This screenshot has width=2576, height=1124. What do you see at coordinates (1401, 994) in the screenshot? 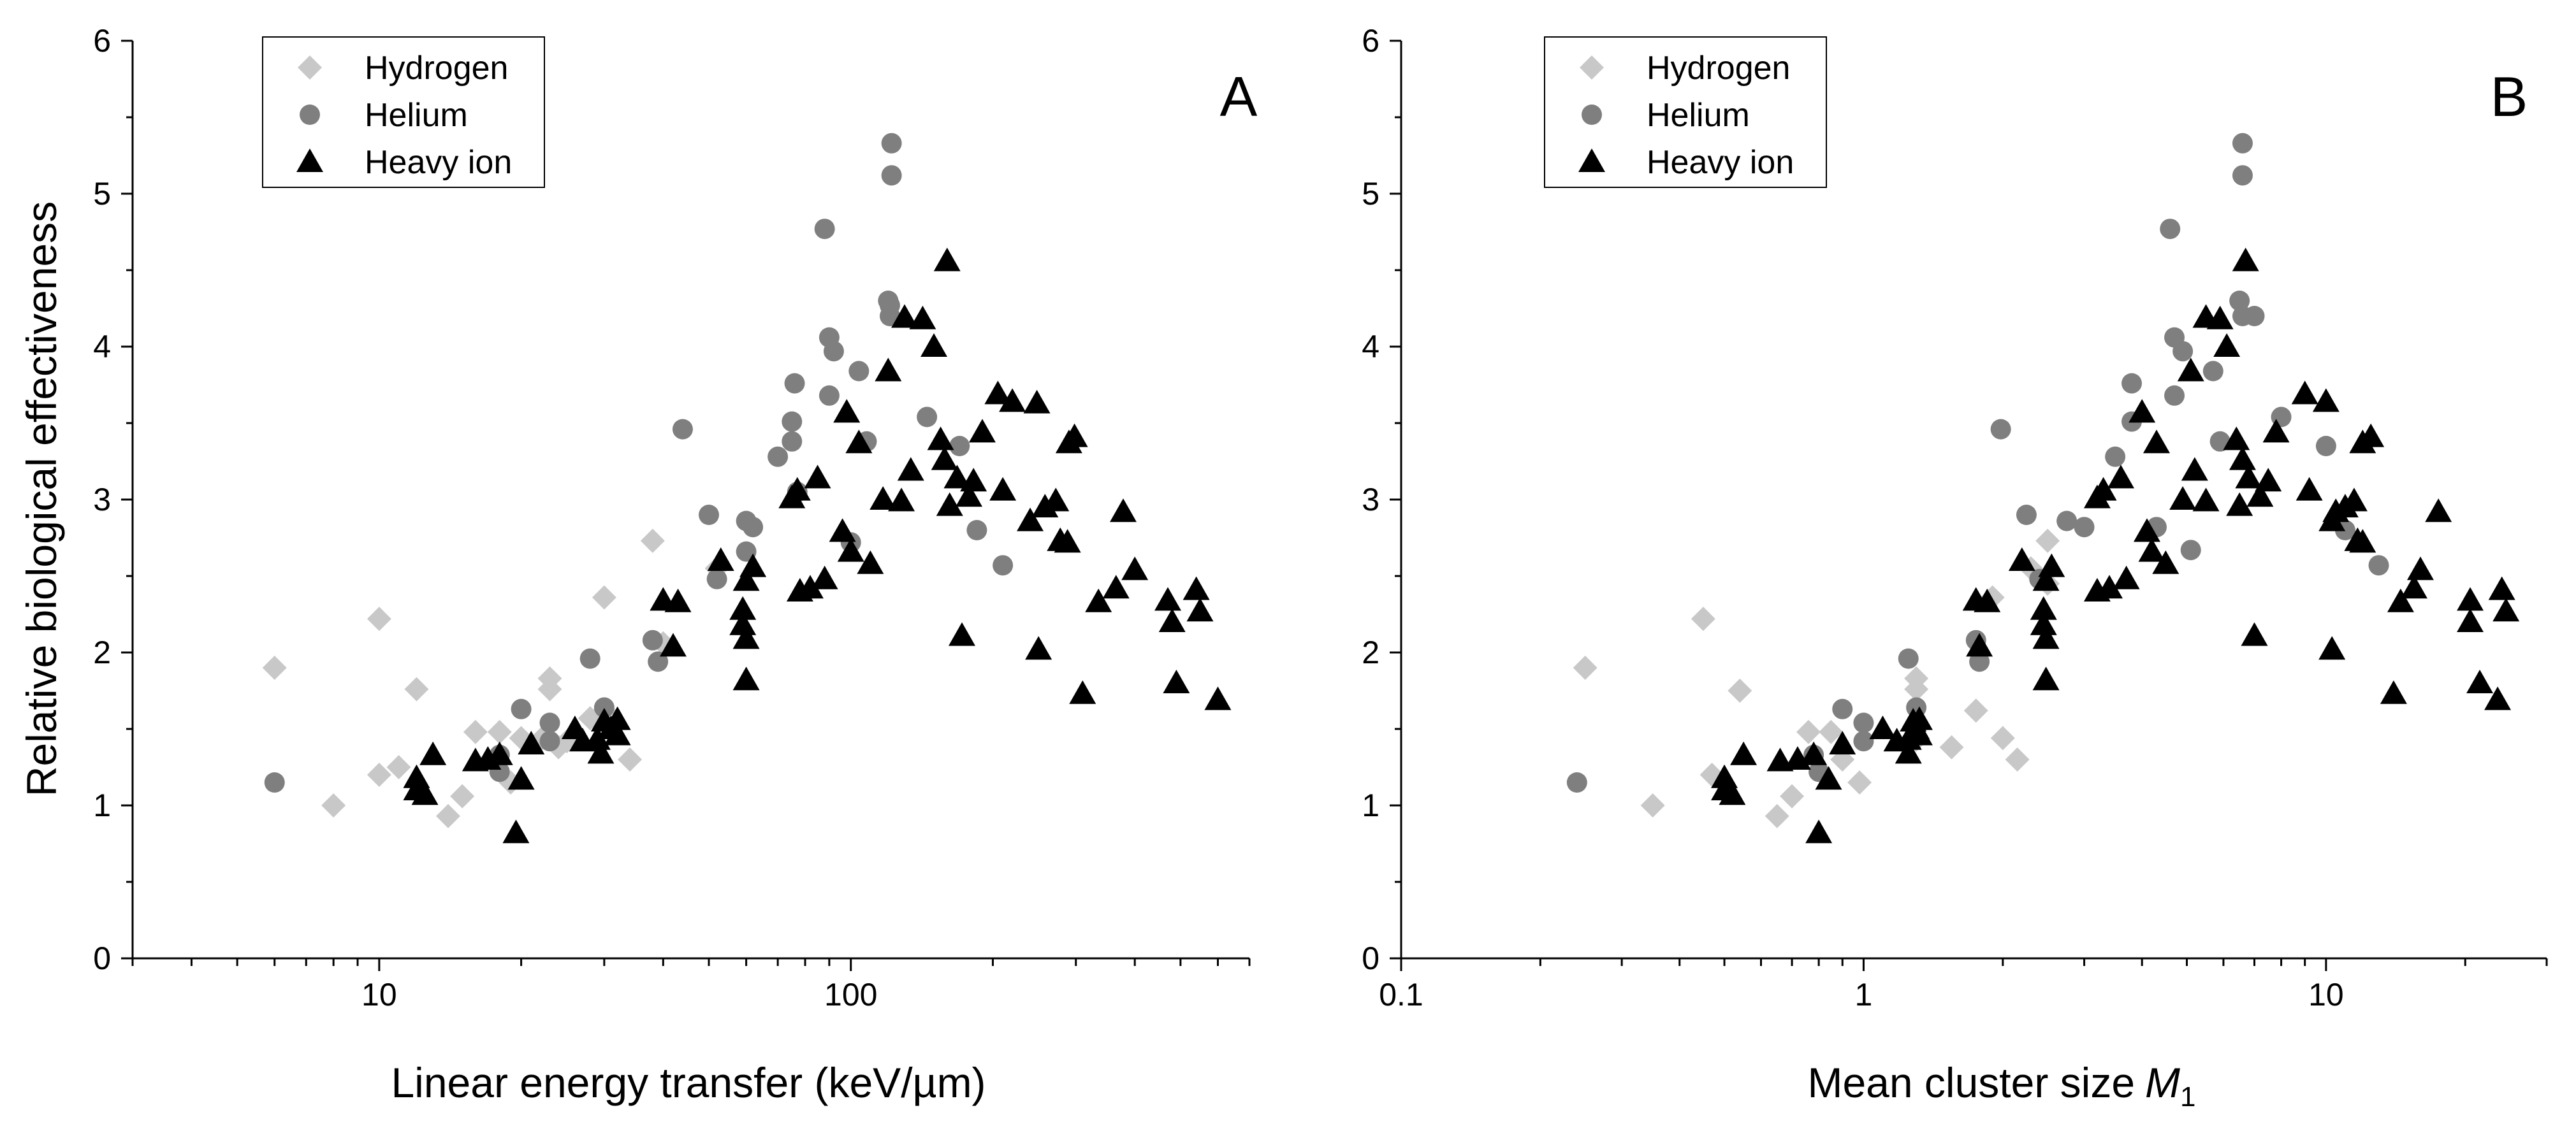
I see `x-tick-label: 0.1` at bounding box center [1401, 994].